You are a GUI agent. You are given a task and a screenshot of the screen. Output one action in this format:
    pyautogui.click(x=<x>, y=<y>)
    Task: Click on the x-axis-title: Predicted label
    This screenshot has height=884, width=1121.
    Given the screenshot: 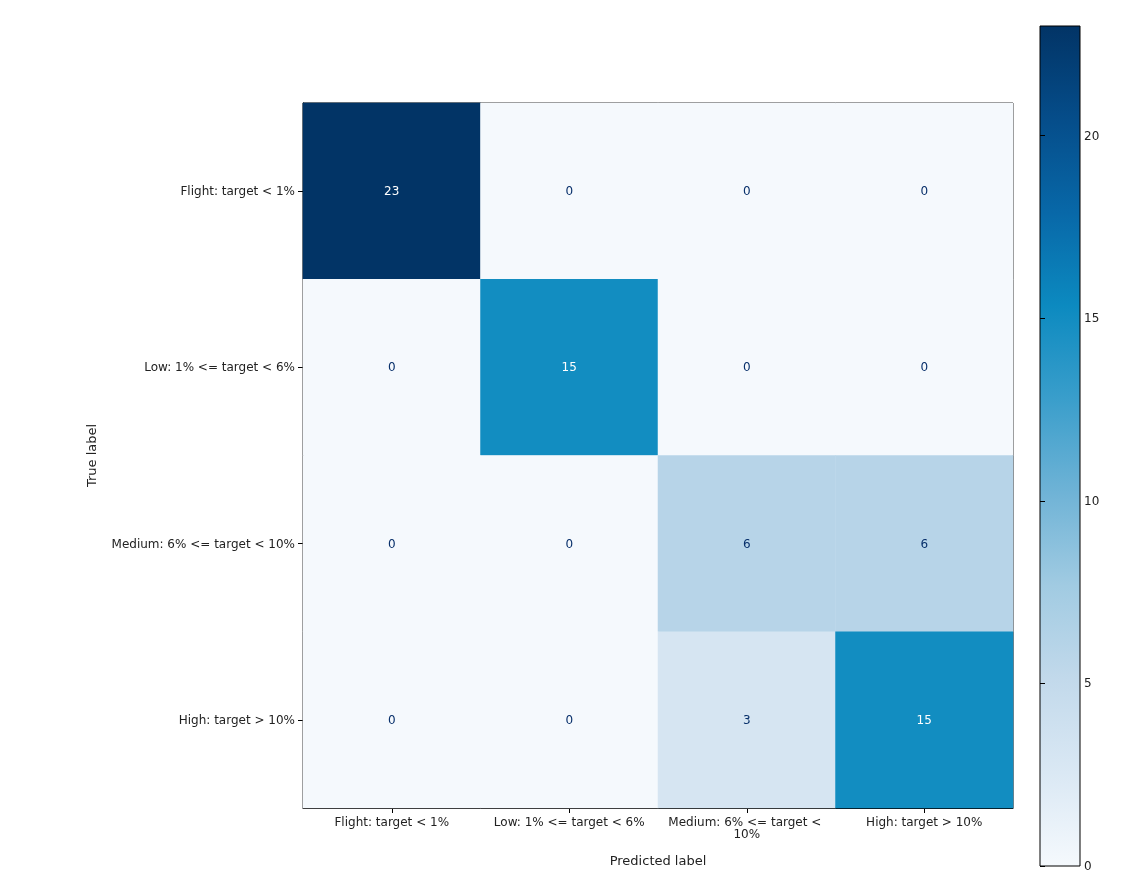 What is the action you would take?
    pyautogui.click(x=658, y=860)
    